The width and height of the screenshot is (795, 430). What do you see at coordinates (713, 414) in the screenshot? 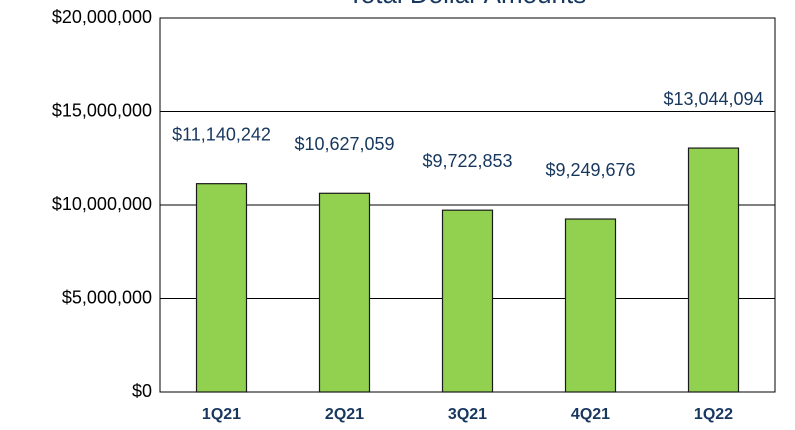
I see `x-tick-label: 1Q22` at bounding box center [713, 414].